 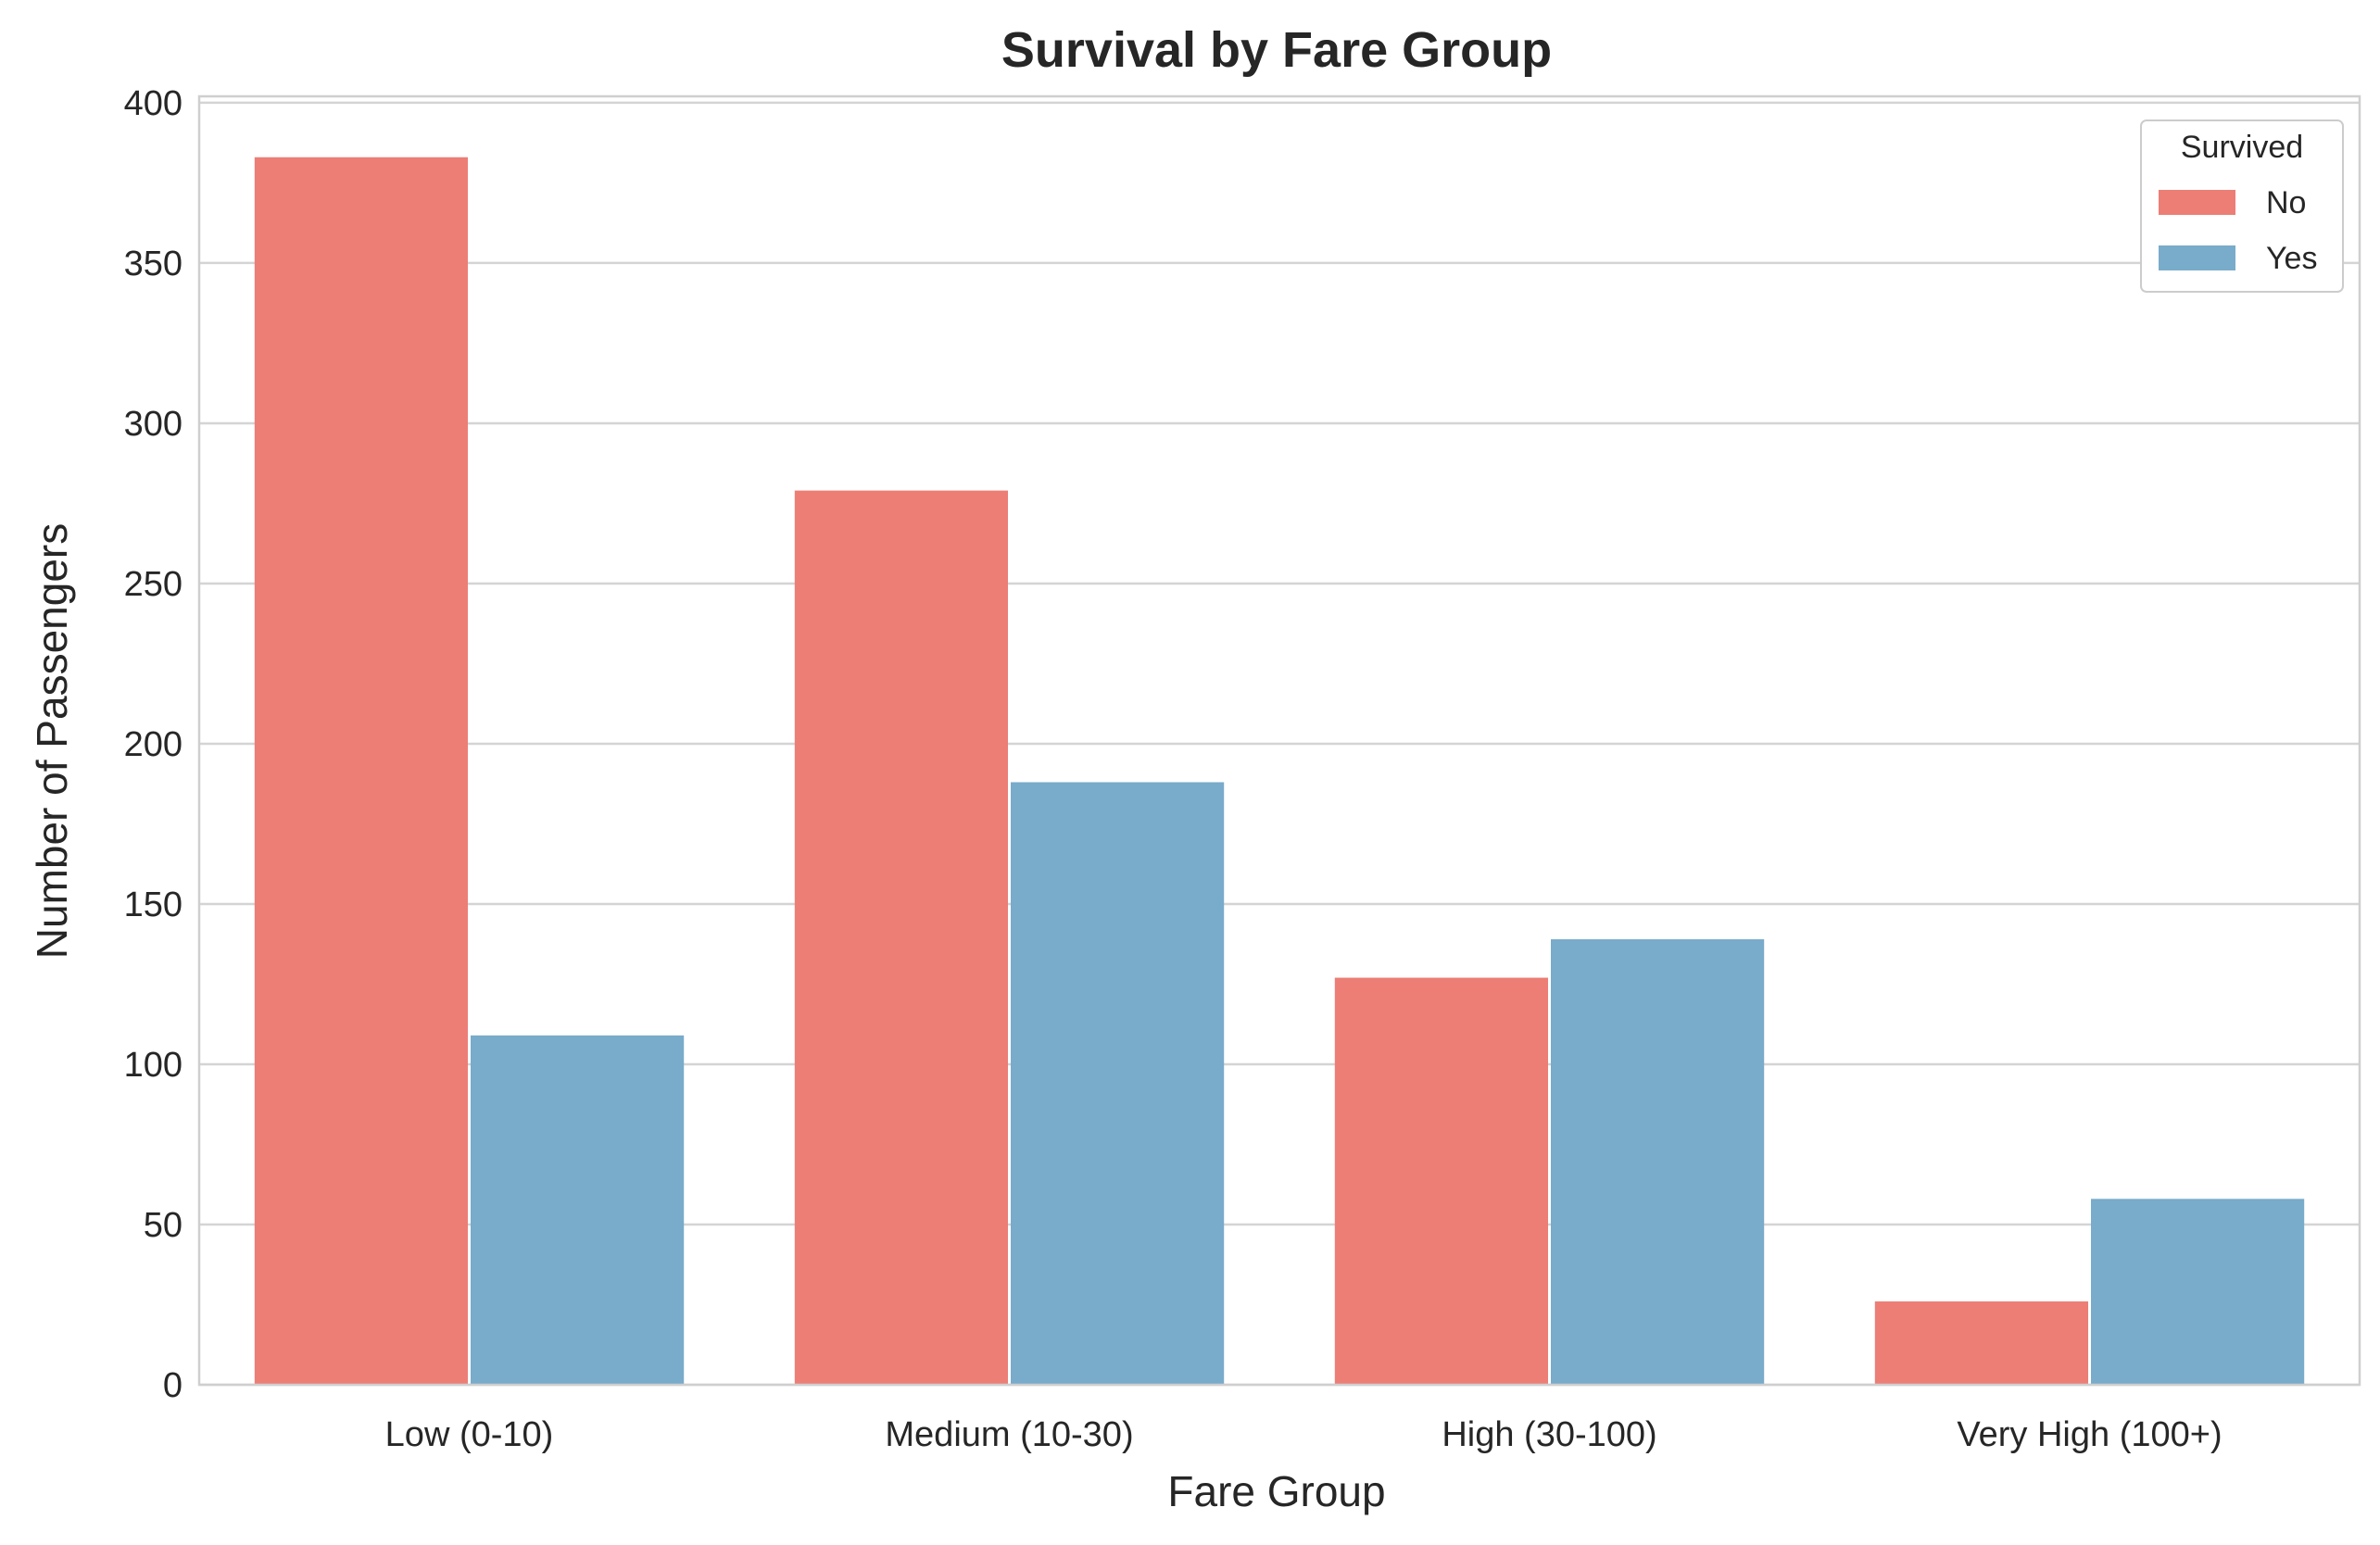 I want to click on legend-label-no: No, so click(x=2286, y=202).